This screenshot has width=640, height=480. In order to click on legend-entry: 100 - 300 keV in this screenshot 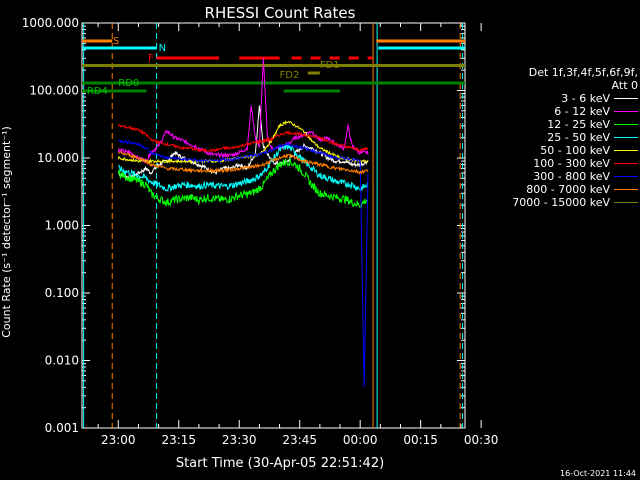, I will do `click(558, 163)`.